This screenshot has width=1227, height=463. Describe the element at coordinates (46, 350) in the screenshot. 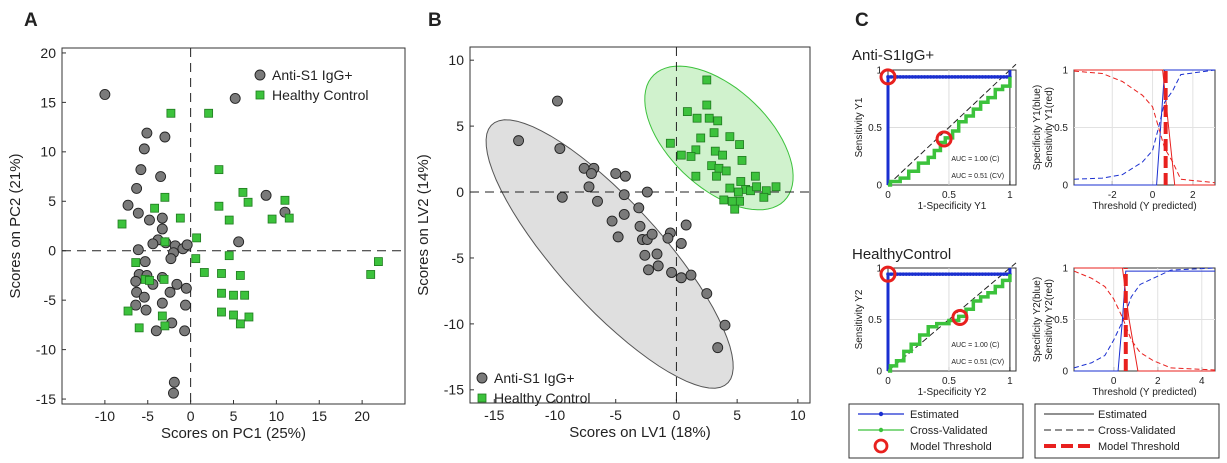

I see `y-tick-label: -10` at that location.